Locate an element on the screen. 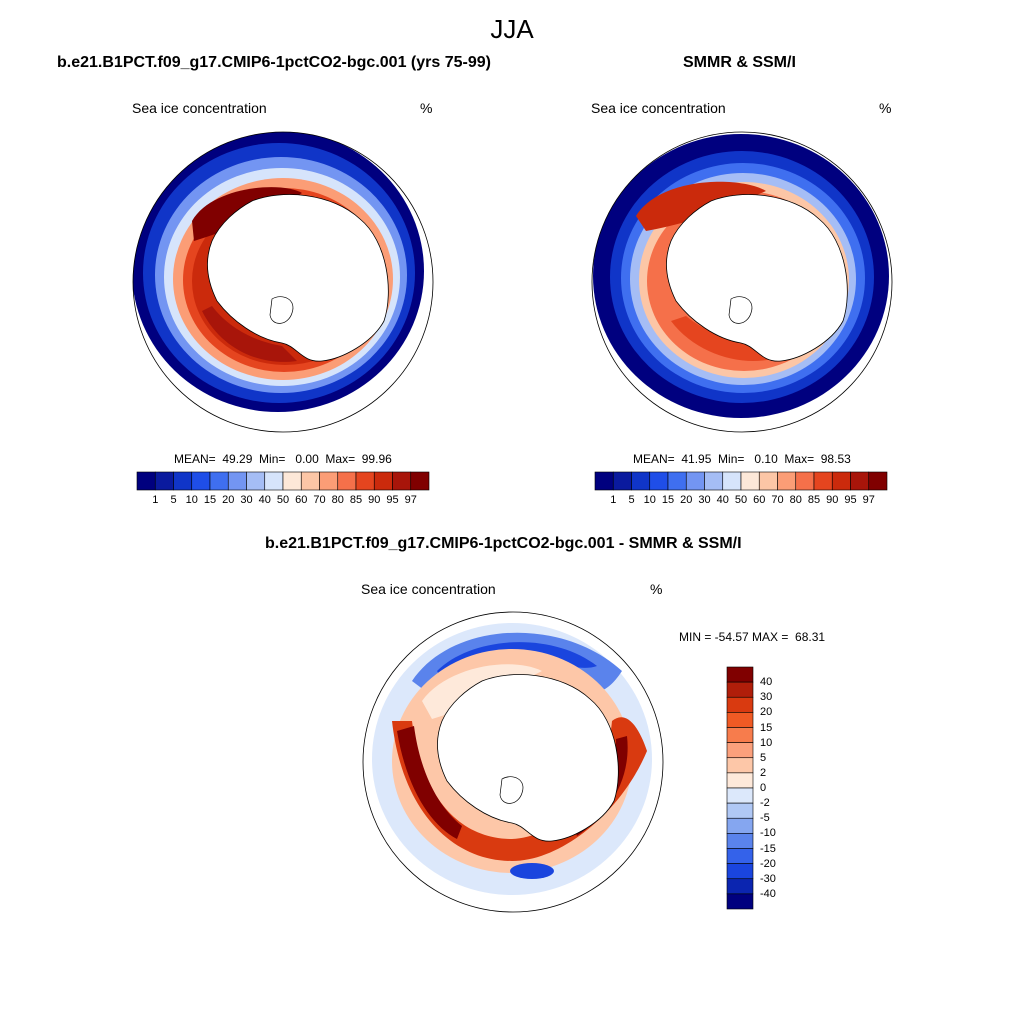  obs-colorbar is located at coordinates (741, 481).